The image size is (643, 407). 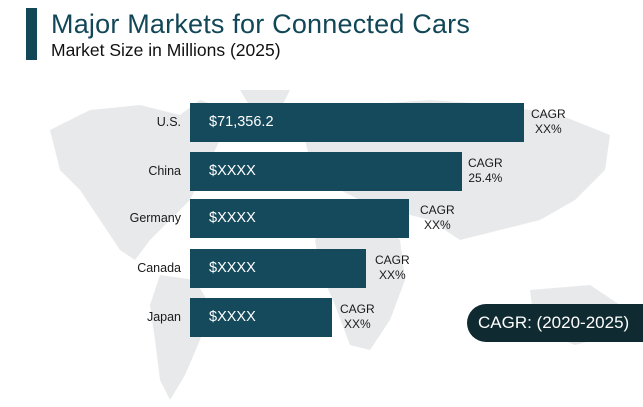 What do you see at coordinates (326, 171) in the screenshot?
I see `bar-china: $XXXX` at bounding box center [326, 171].